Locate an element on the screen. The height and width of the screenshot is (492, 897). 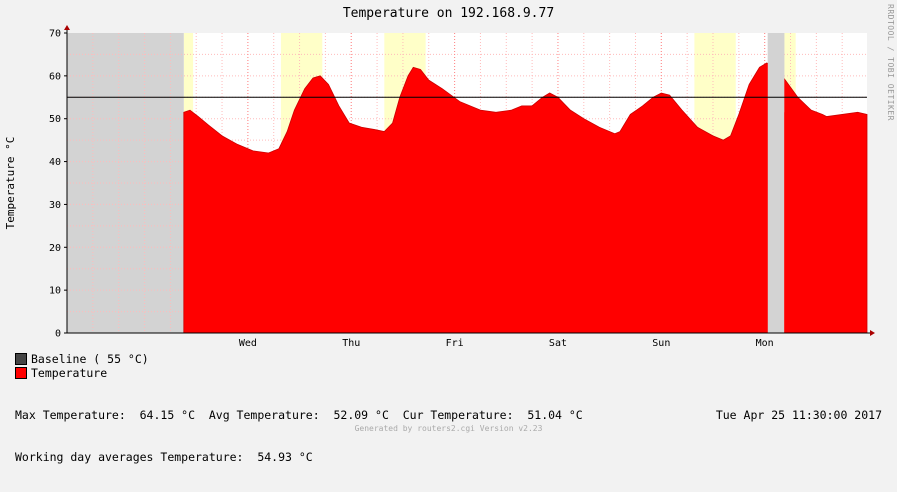
legend-item-baseline: Baseline ( 55 °C) is located at coordinates (82, 359).